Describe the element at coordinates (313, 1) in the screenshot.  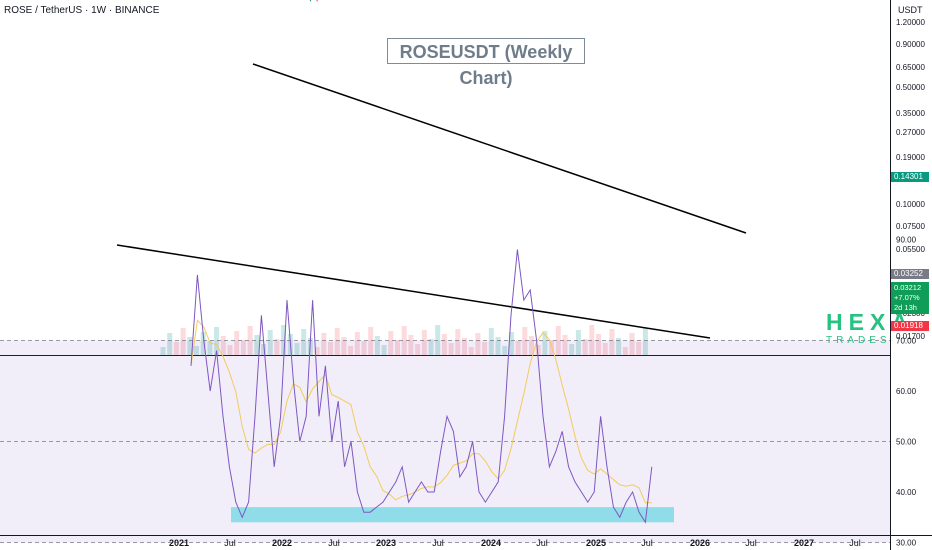
I see `candlestick-series` at that location.